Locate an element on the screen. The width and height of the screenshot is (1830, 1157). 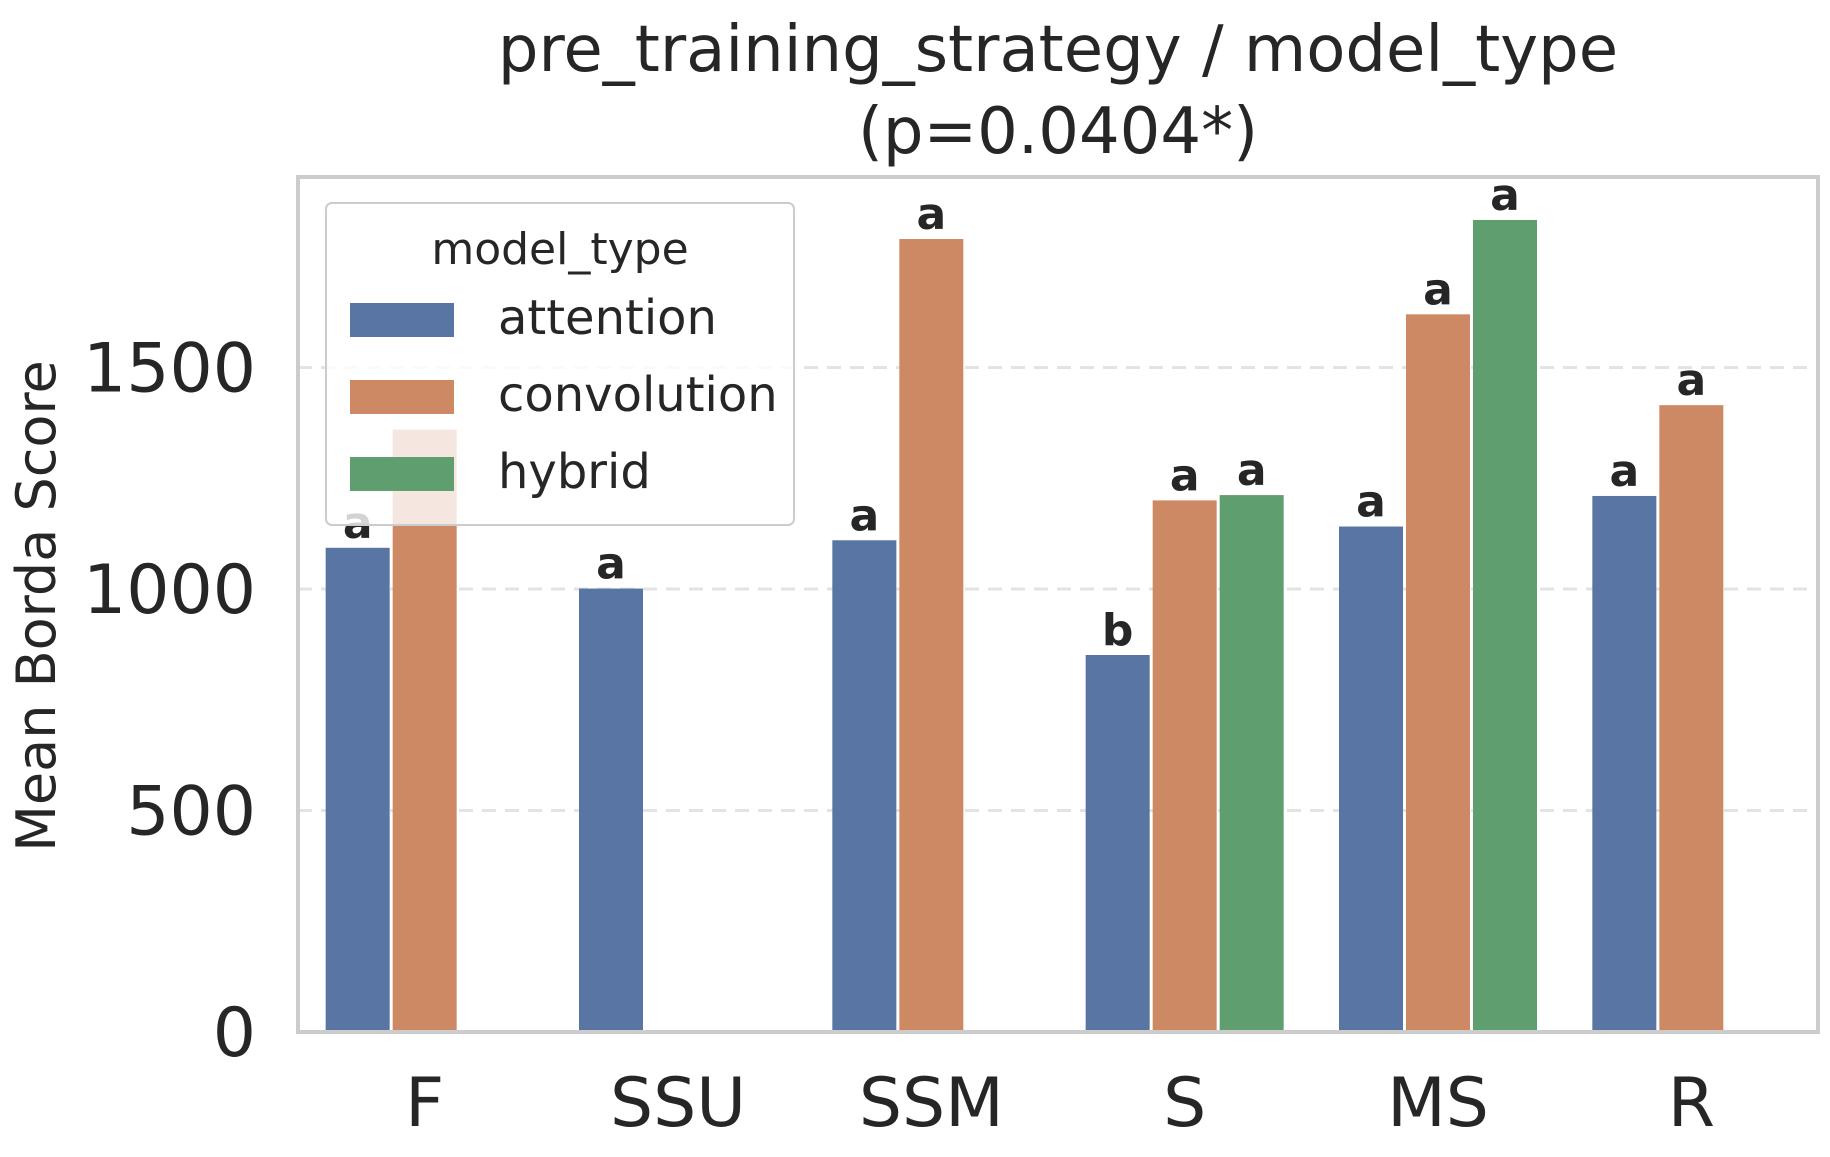
significance-letter: b is located at coordinates (1118, 630).